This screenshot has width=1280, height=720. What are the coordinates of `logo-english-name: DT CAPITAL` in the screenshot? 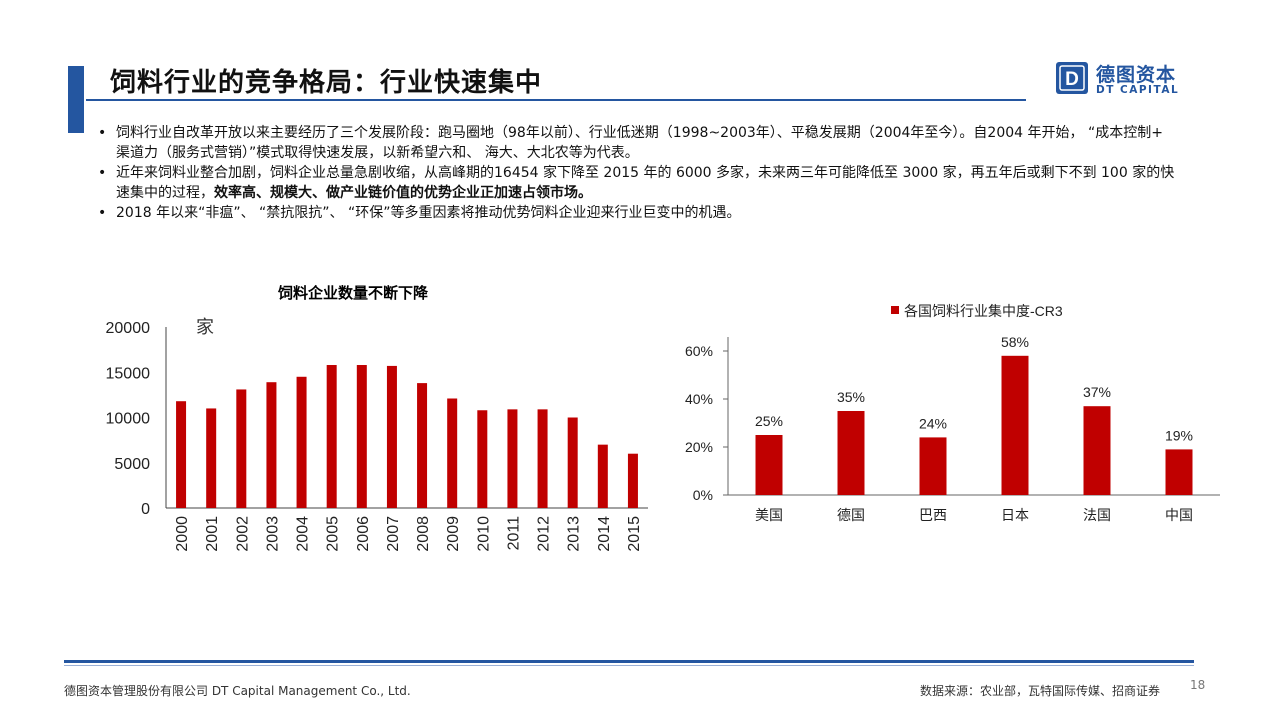 It's located at (1138, 90).